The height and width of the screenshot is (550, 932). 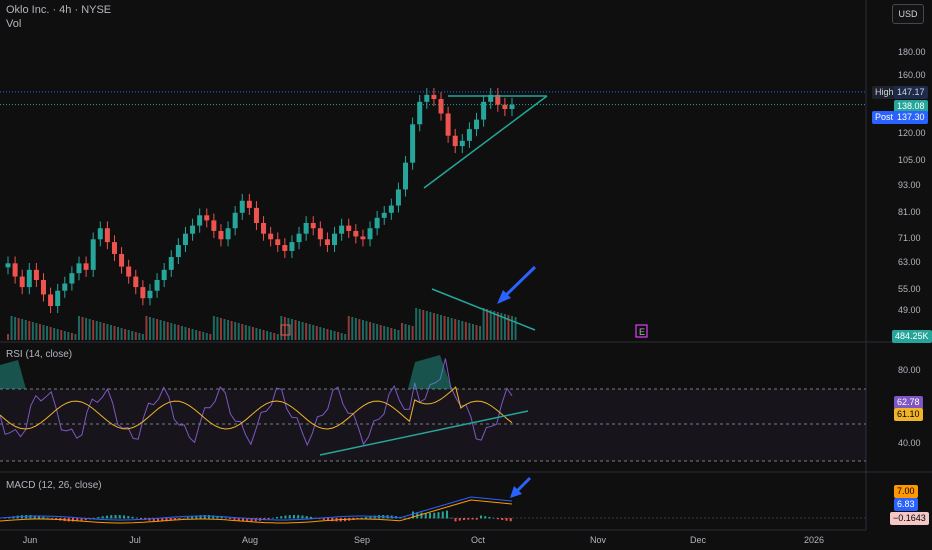 What do you see at coordinates (256, 408) in the screenshot?
I see `rsi-ma-line` at bounding box center [256, 408].